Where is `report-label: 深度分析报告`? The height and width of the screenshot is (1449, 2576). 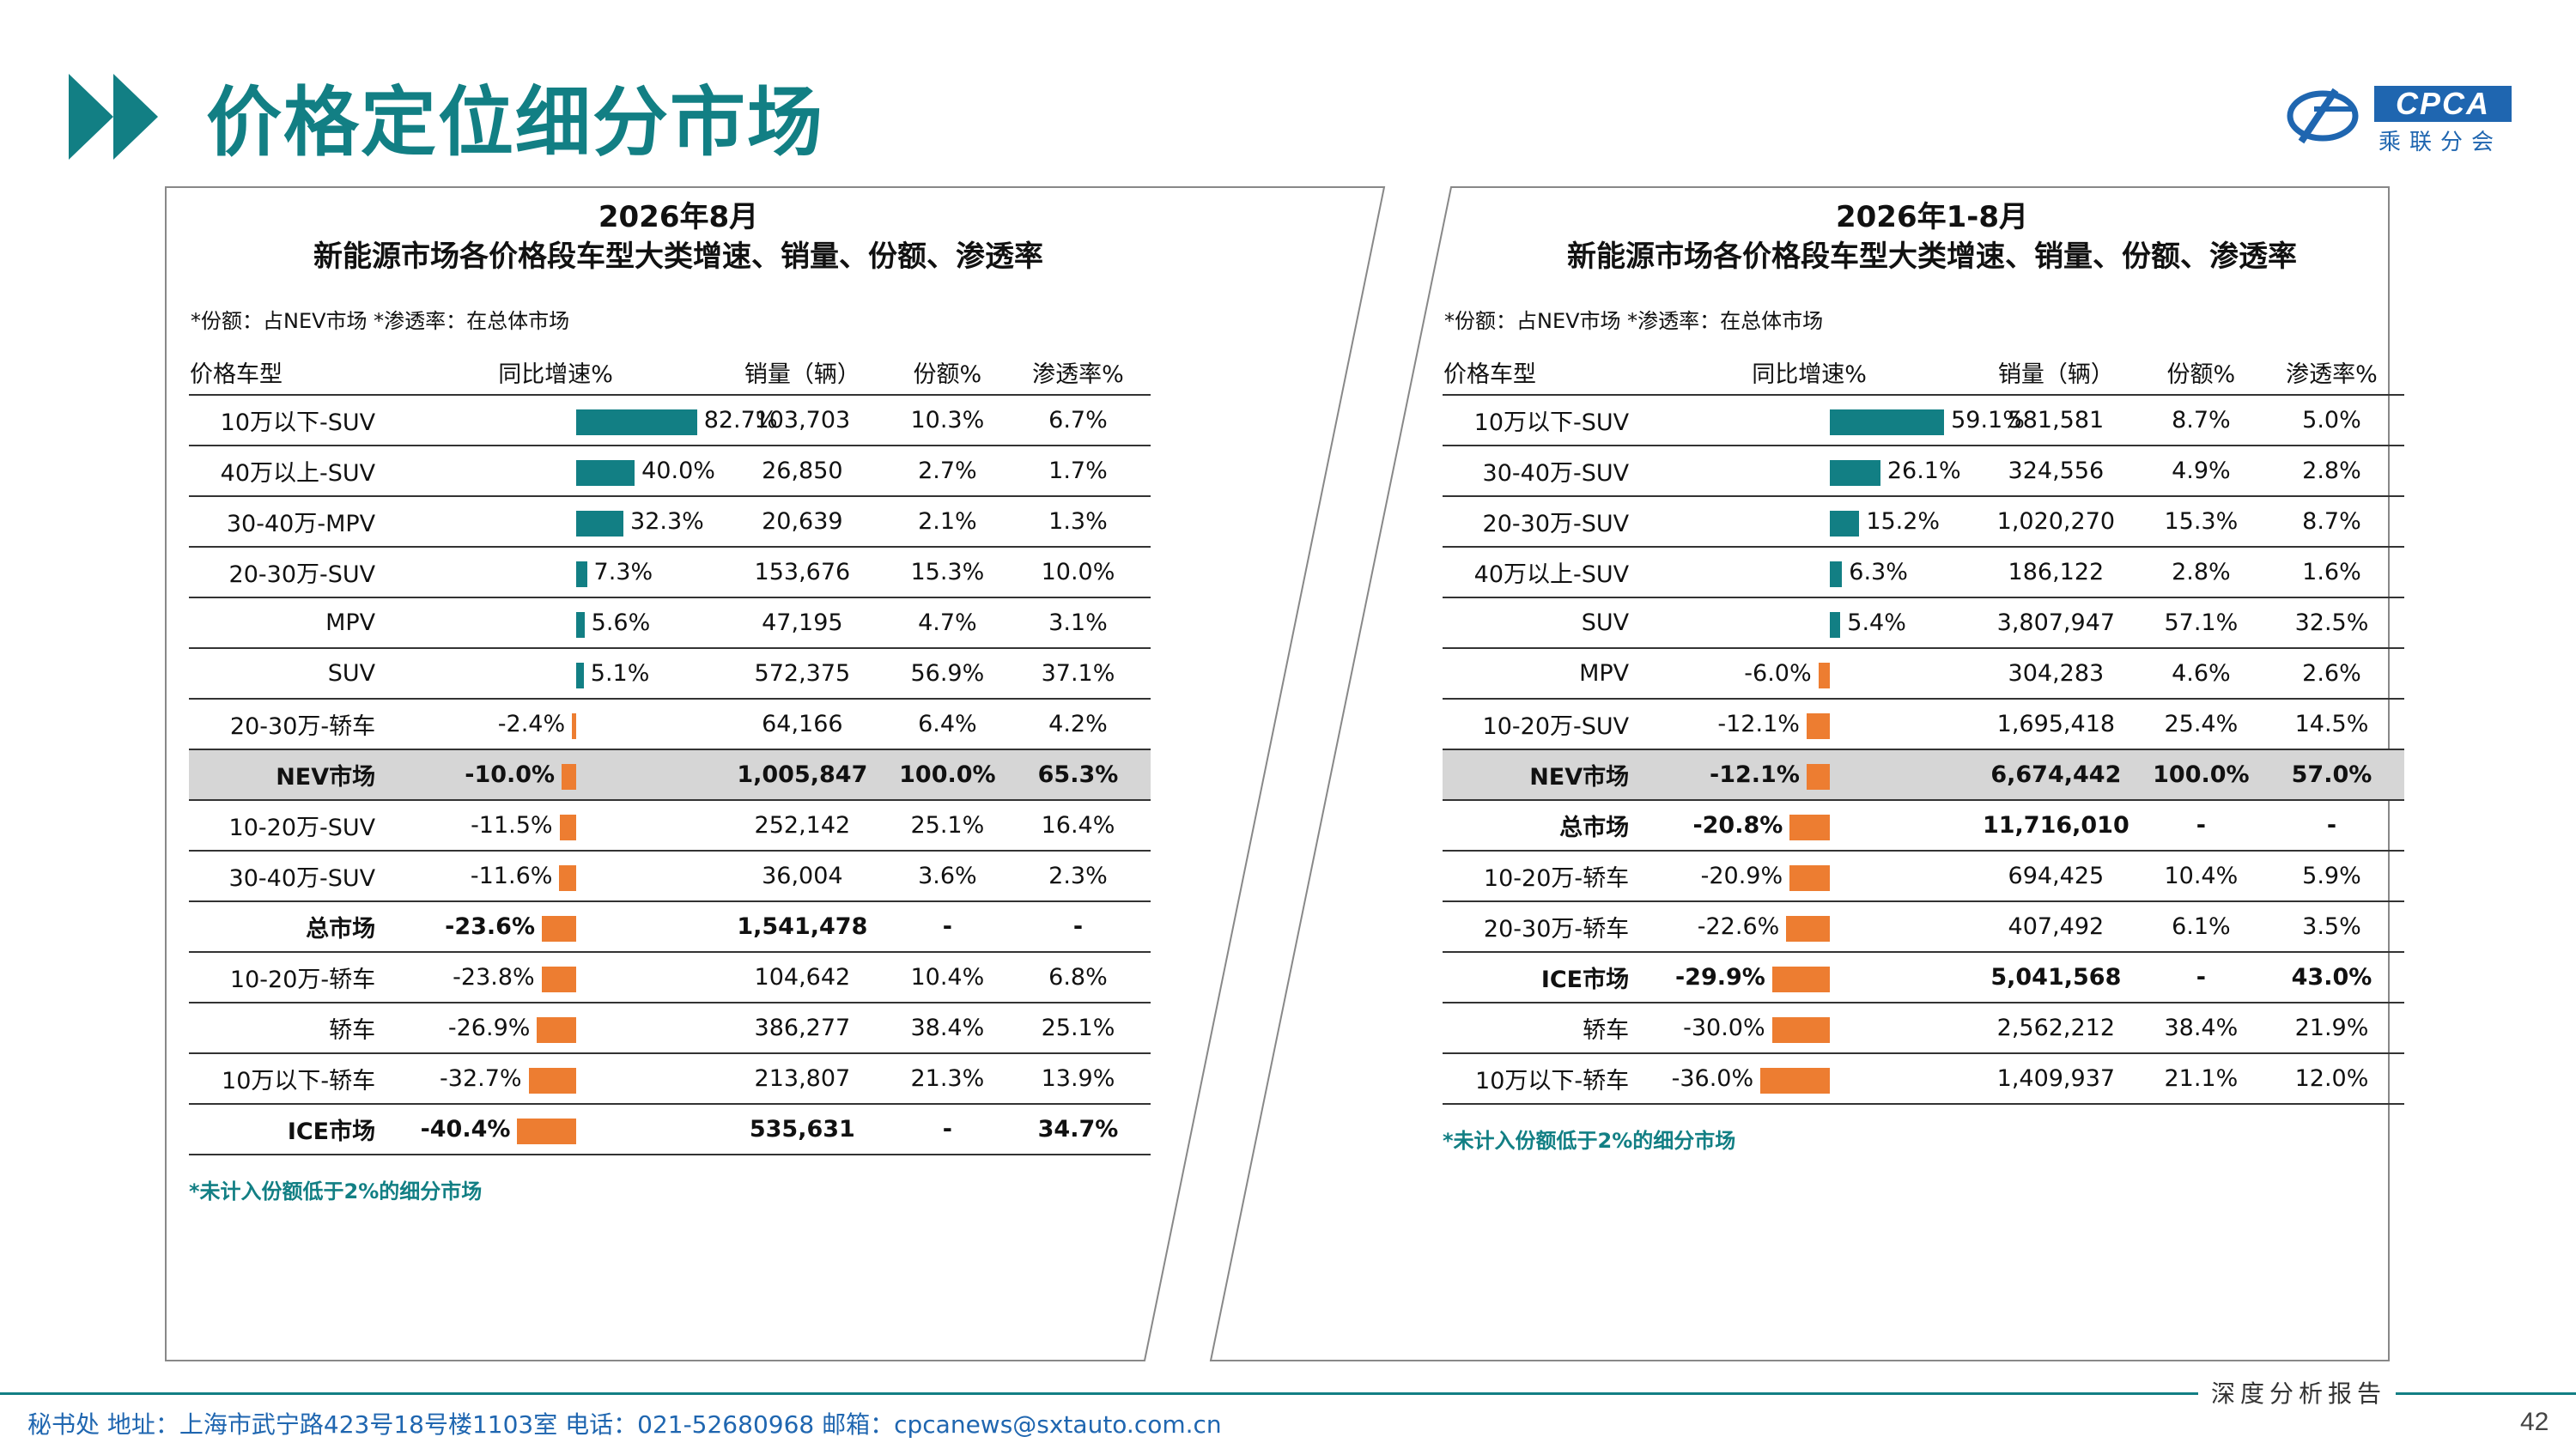
report-label: 深度分析报告 is located at coordinates (2299, 1393).